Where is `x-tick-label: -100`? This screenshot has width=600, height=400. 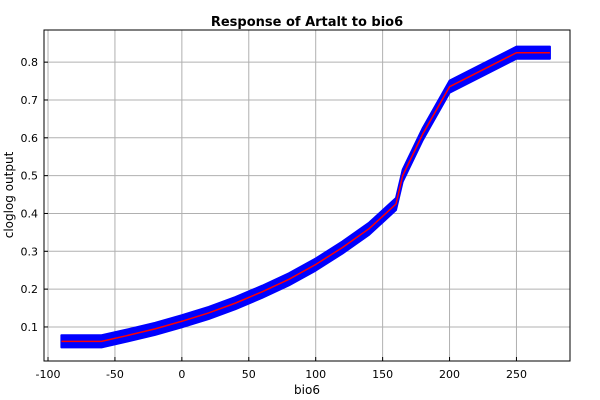 x-tick-label: -100 is located at coordinates (48, 374).